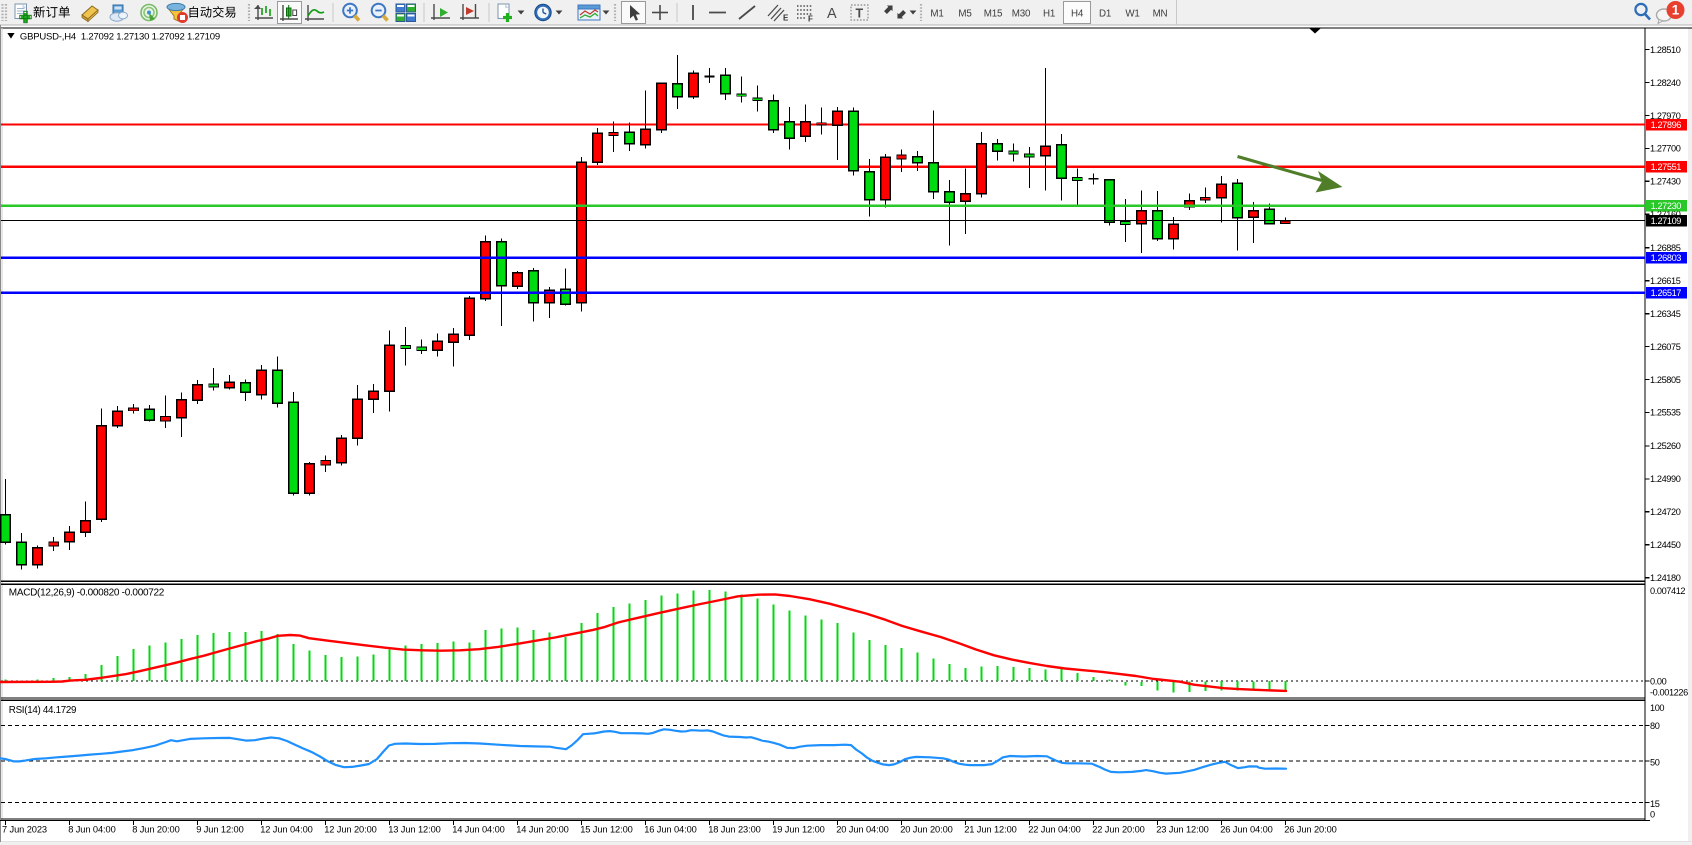 The height and width of the screenshot is (845, 1692). What do you see at coordinates (24, 829) in the screenshot?
I see `svg-text: 7 Jun 2023` at bounding box center [24, 829].